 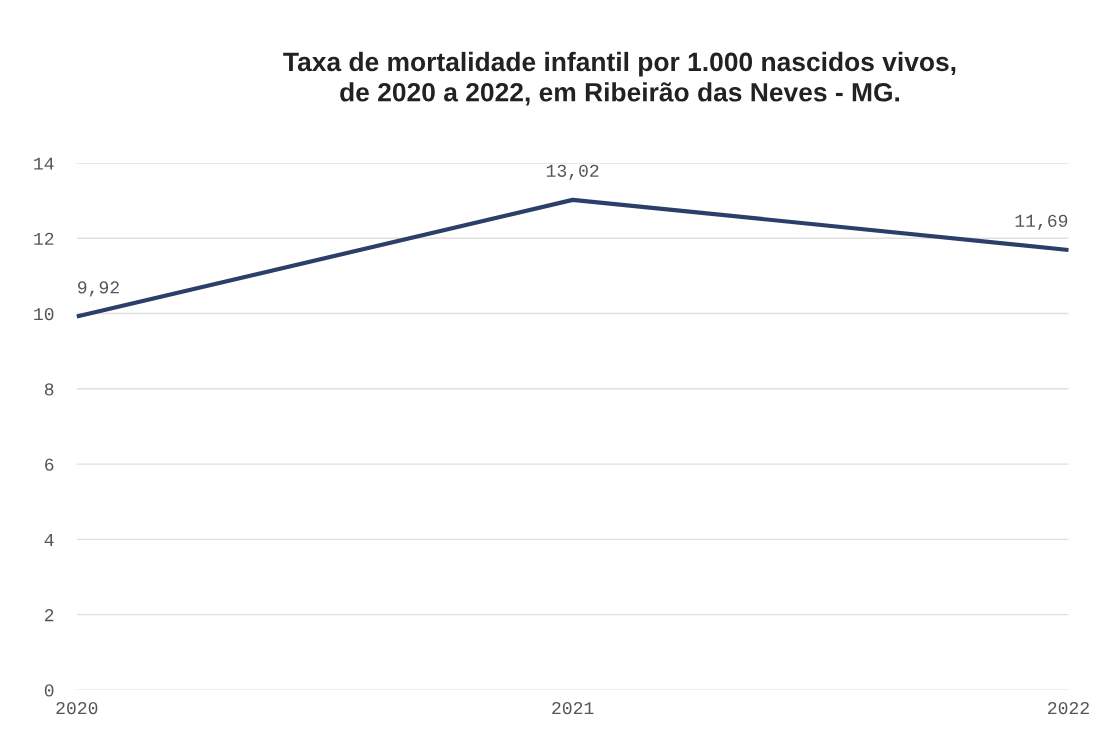 I want to click on data-label: 11,69, so click(x=1041, y=222).